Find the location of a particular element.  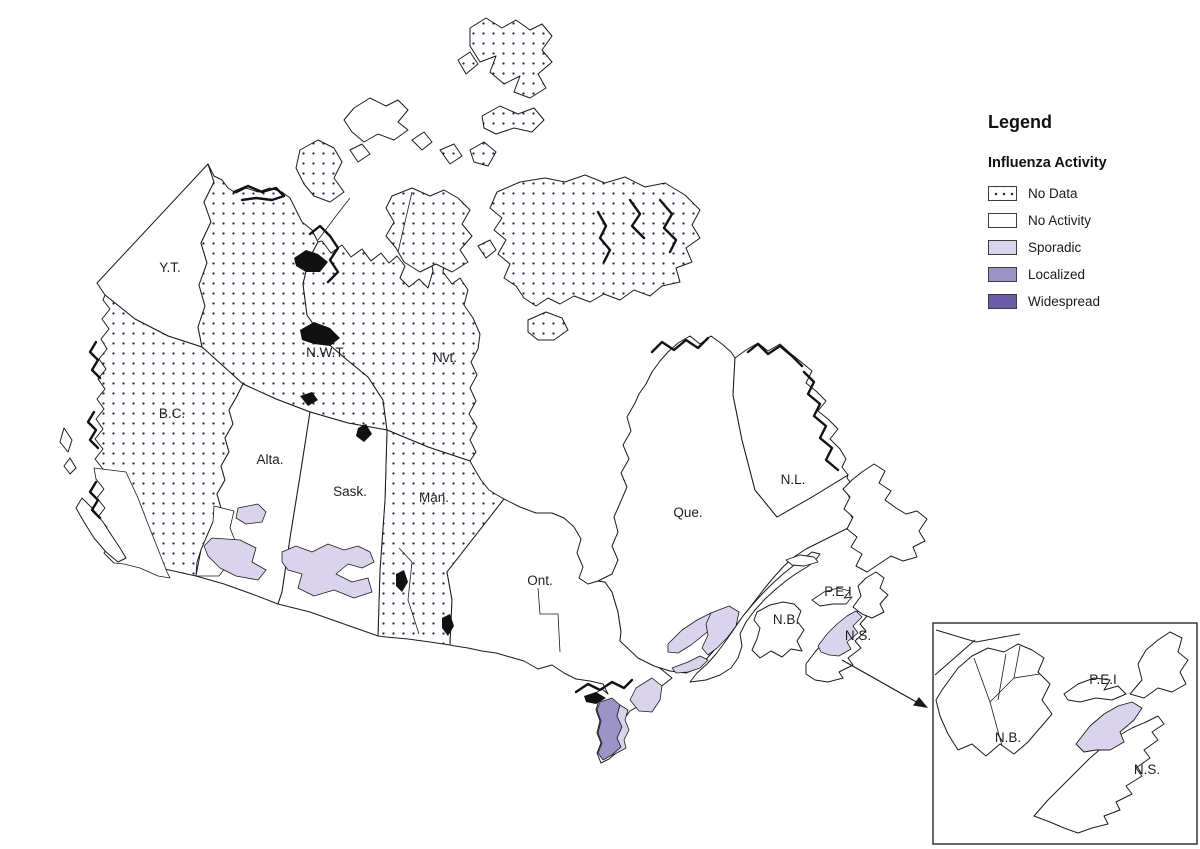

region-anticosti-island is located at coordinates (802, 560).